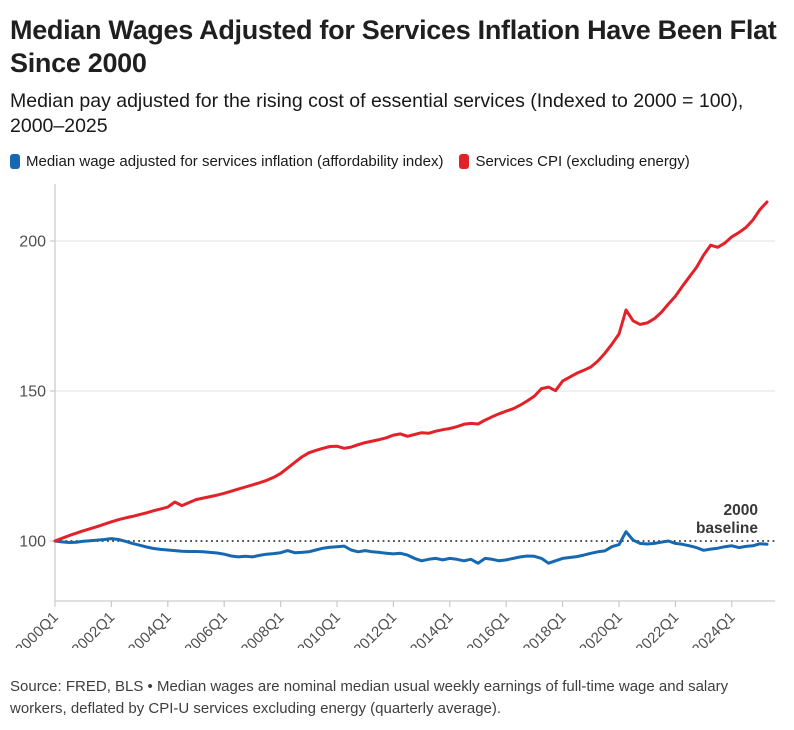 Image resolution: width=794 pixels, height=730 pixels. I want to click on x-tick-label: 2014Q1, so click(432, 627).